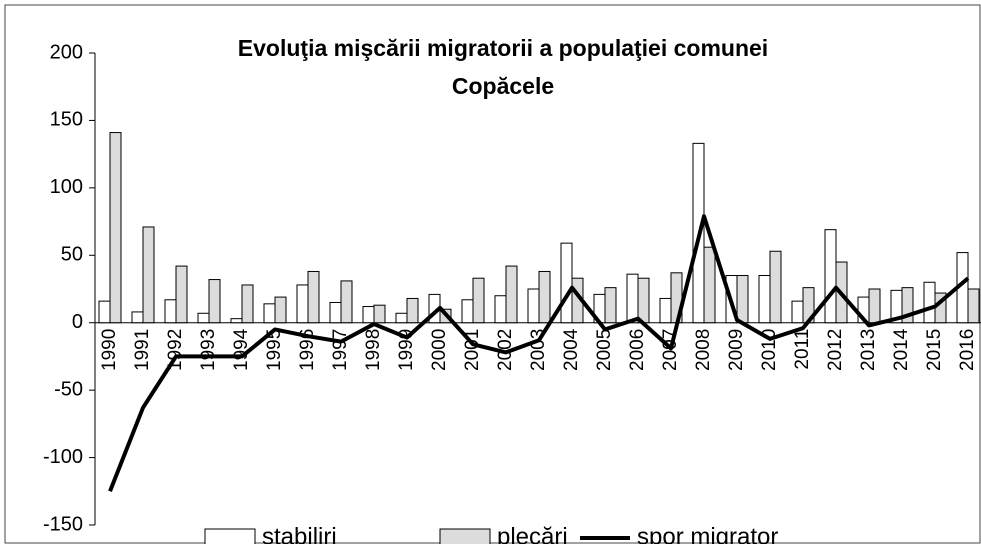  Describe the element at coordinates (538, 350) in the screenshot. I see `x-tick-label: 2003` at that location.